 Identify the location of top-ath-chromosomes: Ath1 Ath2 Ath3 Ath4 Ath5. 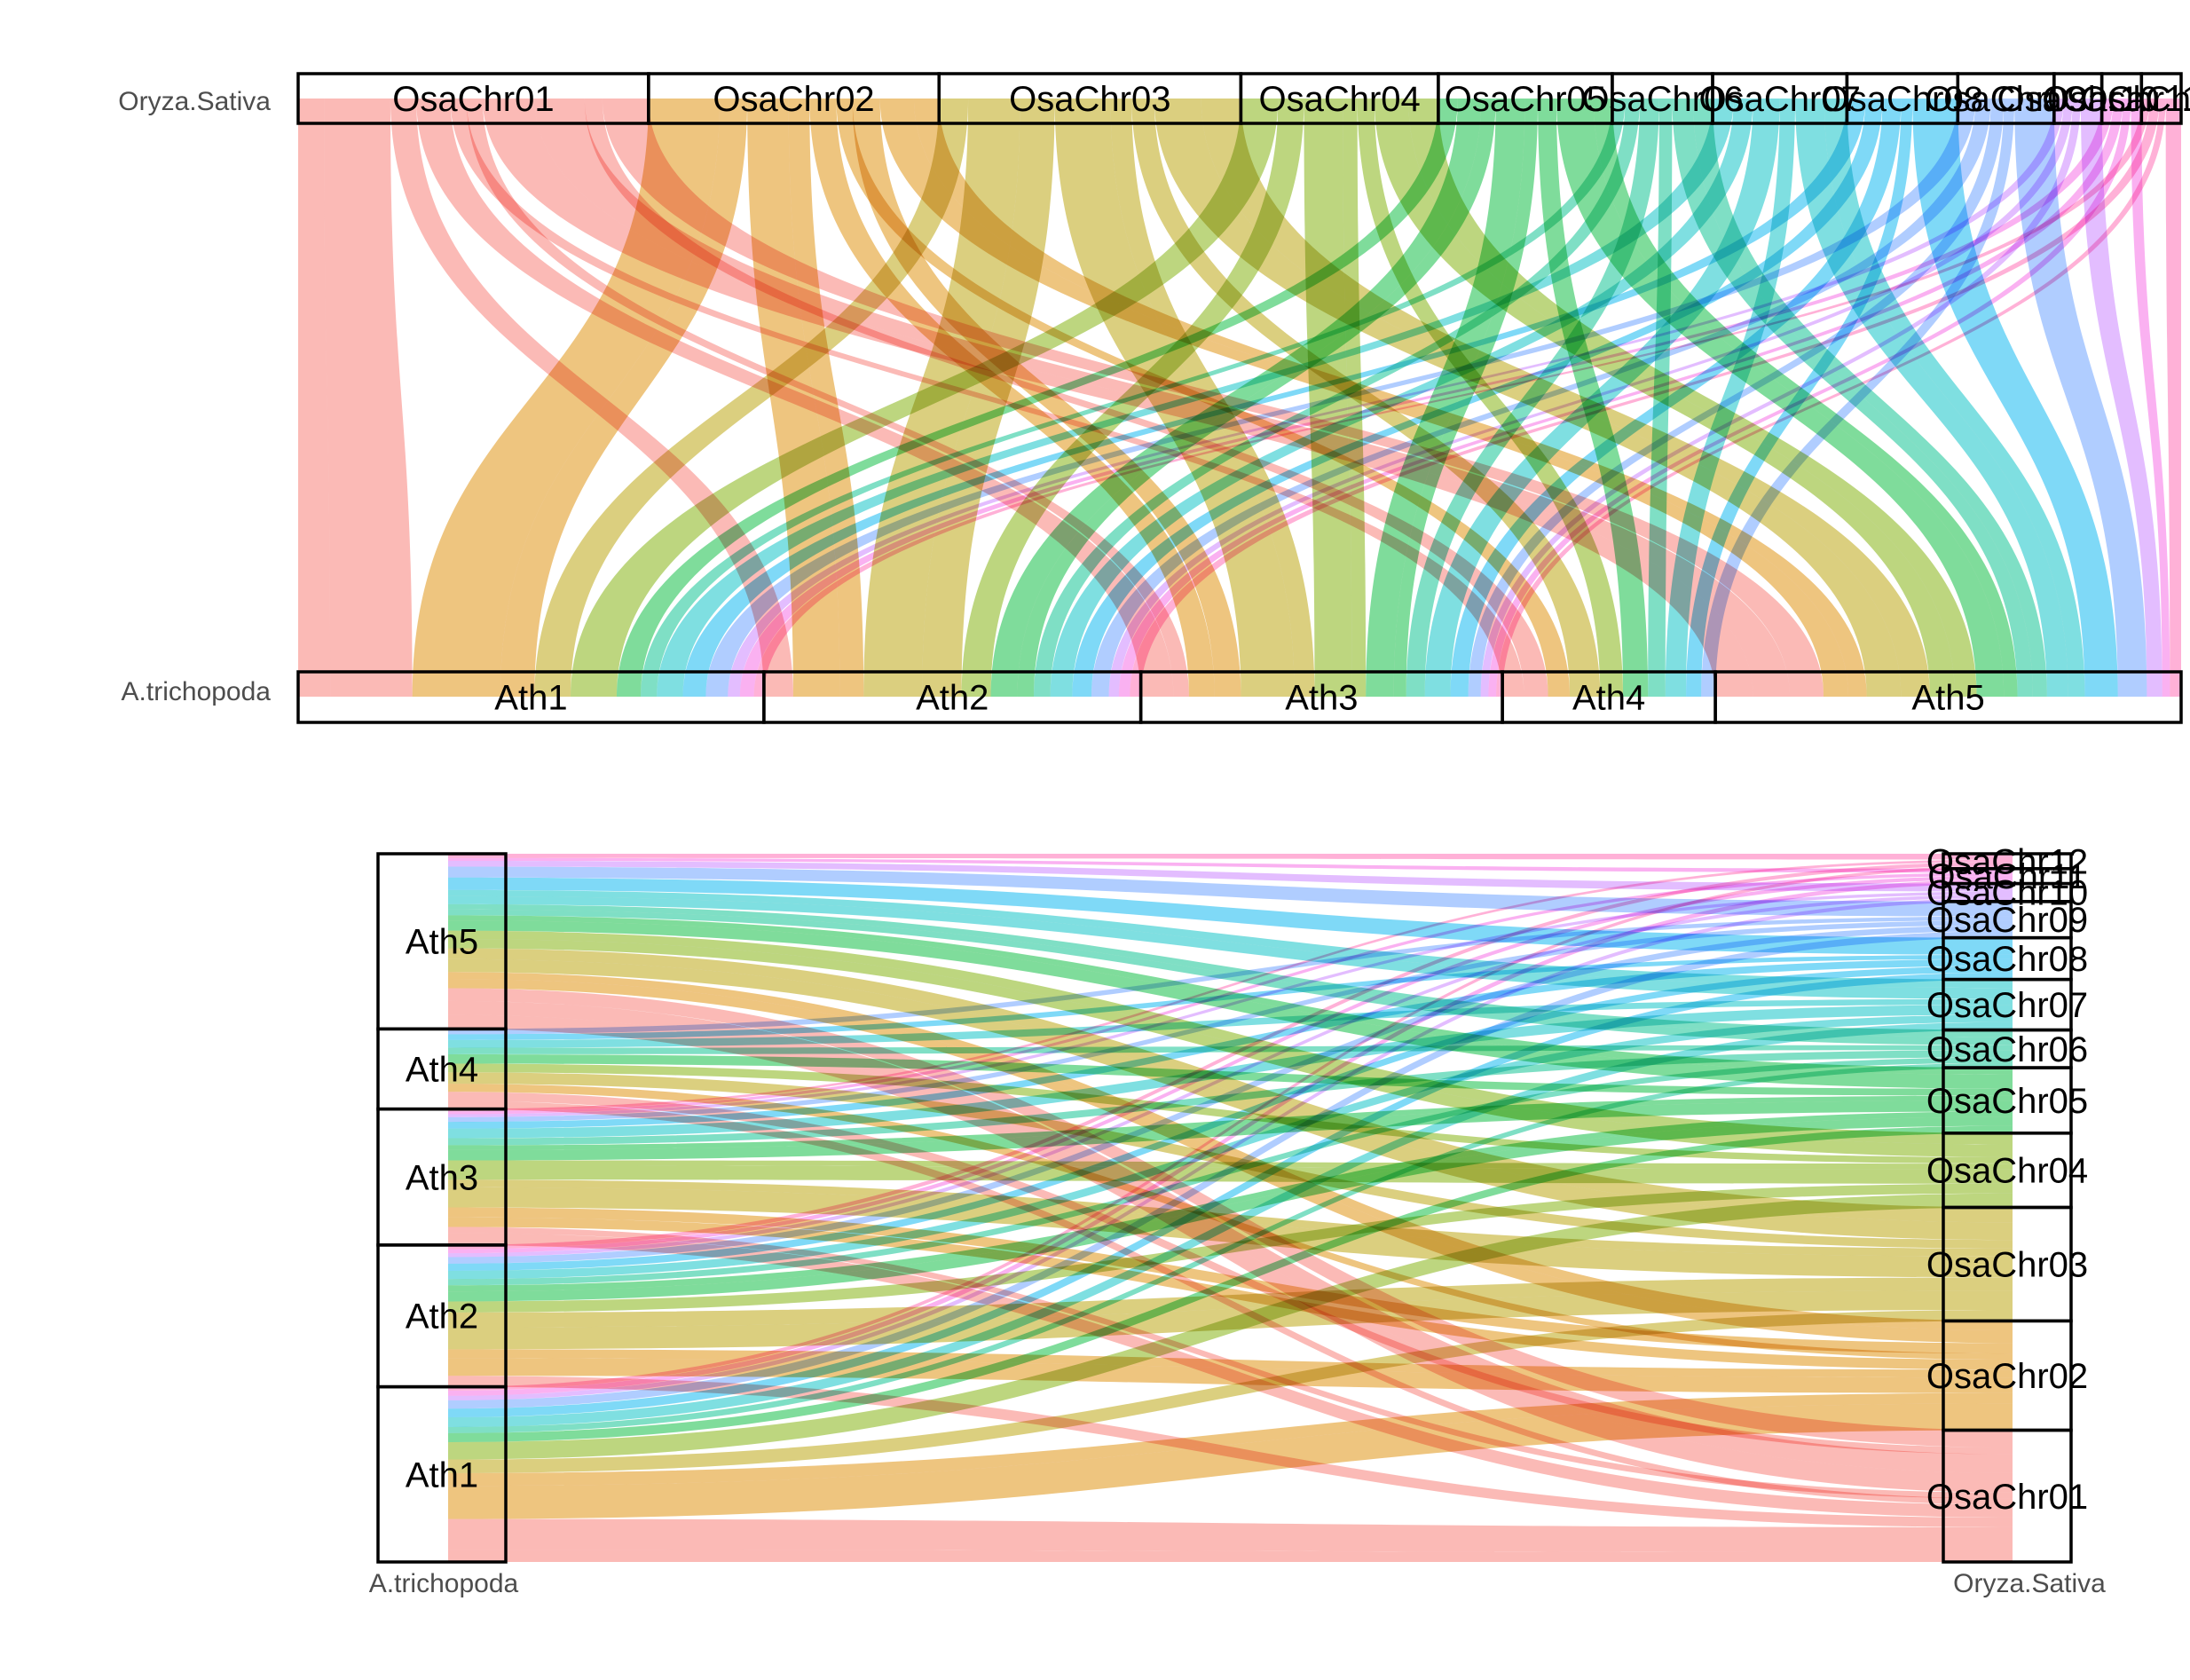
(1239, 697).